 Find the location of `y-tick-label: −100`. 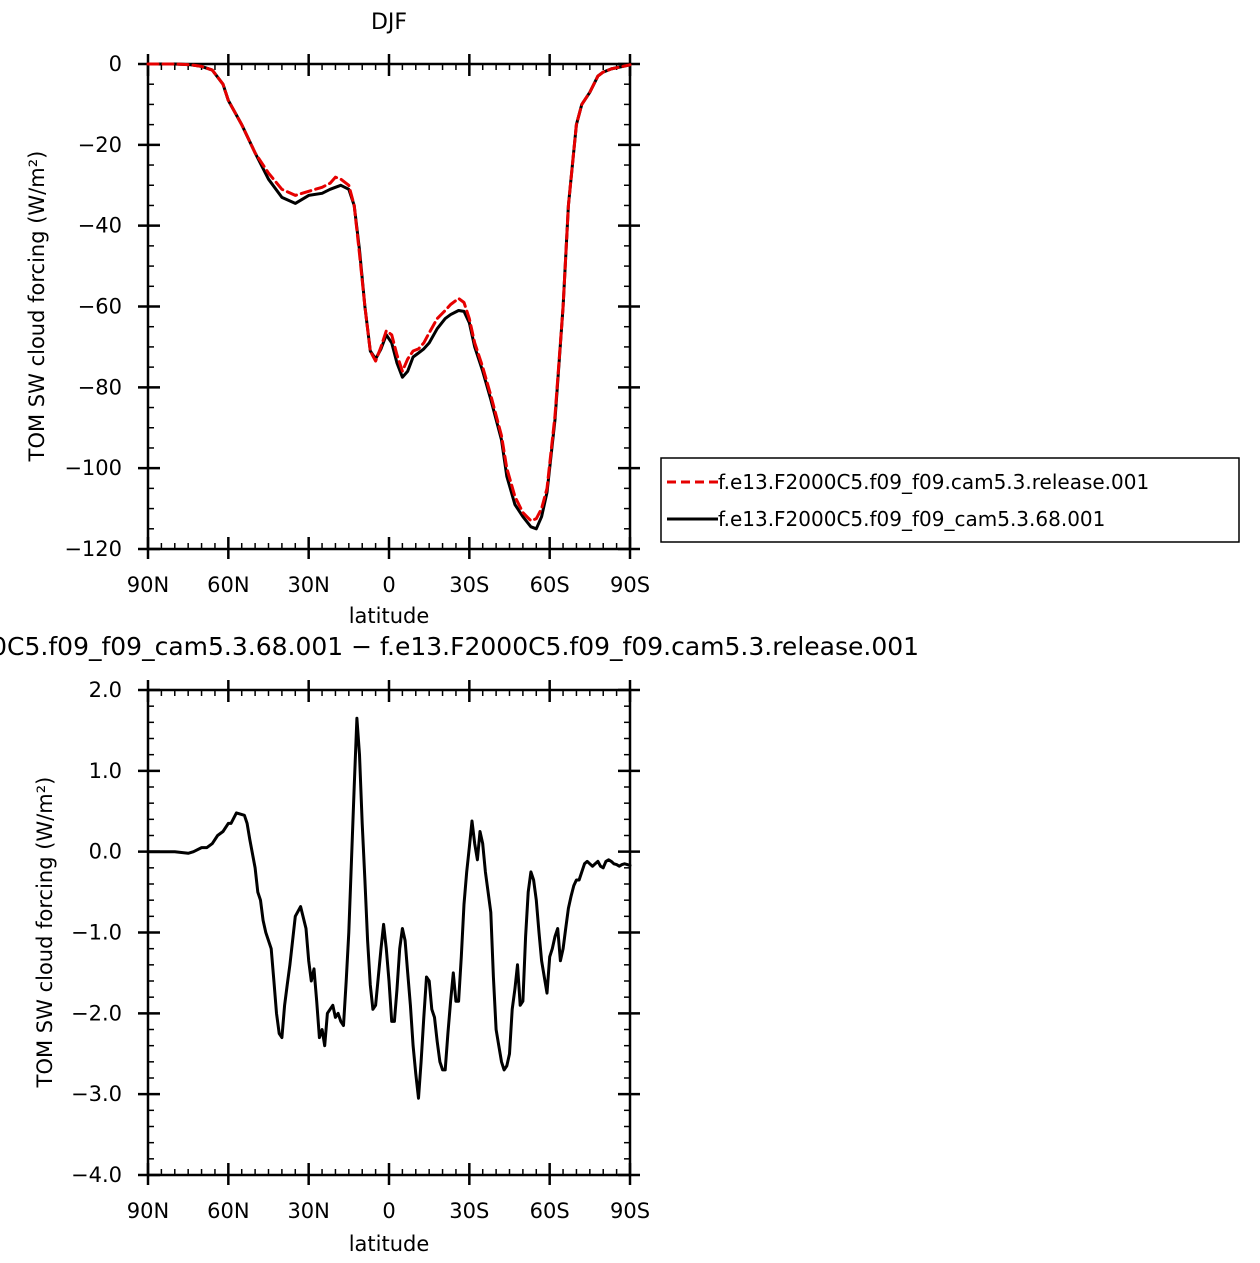

y-tick-label: −100 is located at coordinates (93, 468).